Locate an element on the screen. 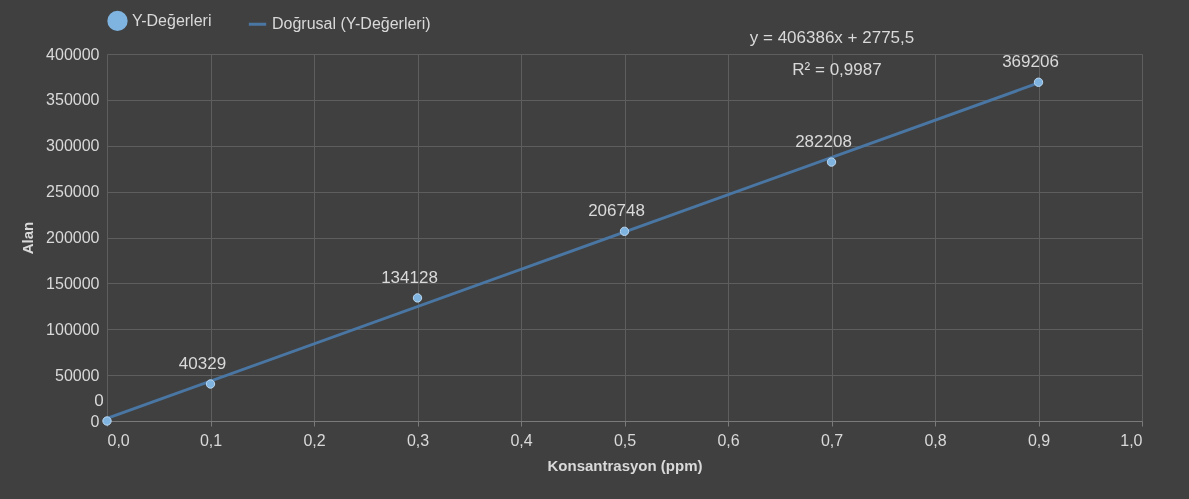 Image resolution: width=1189 pixels, height=499 pixels. y-tick-label: 0 is located at coordinates (95, 421).